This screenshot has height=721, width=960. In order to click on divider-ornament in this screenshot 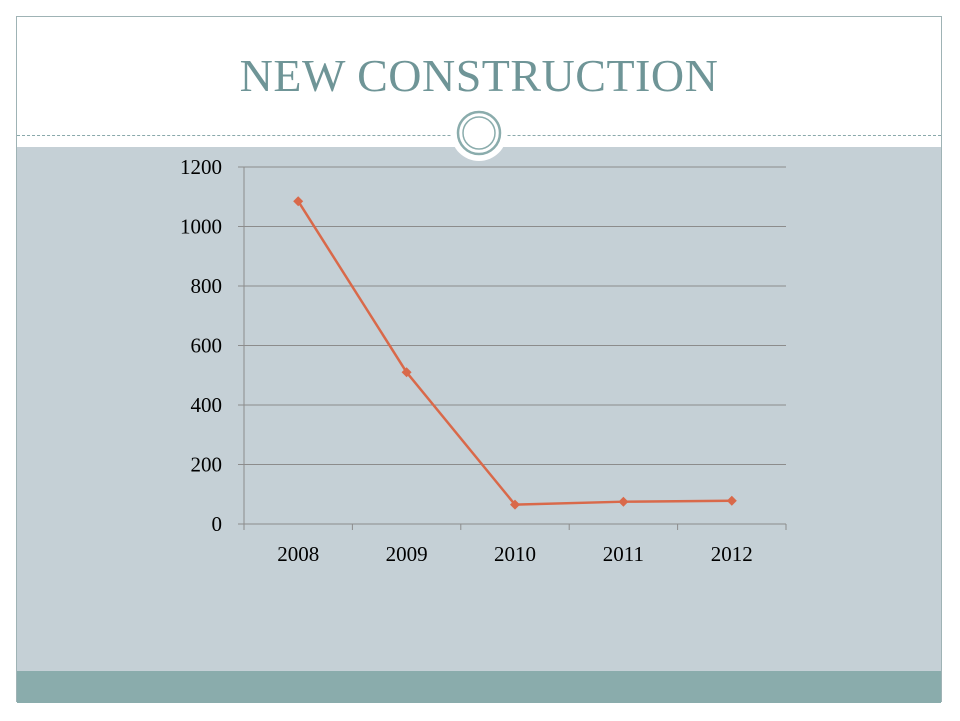, I will do `click(479, 133)`.